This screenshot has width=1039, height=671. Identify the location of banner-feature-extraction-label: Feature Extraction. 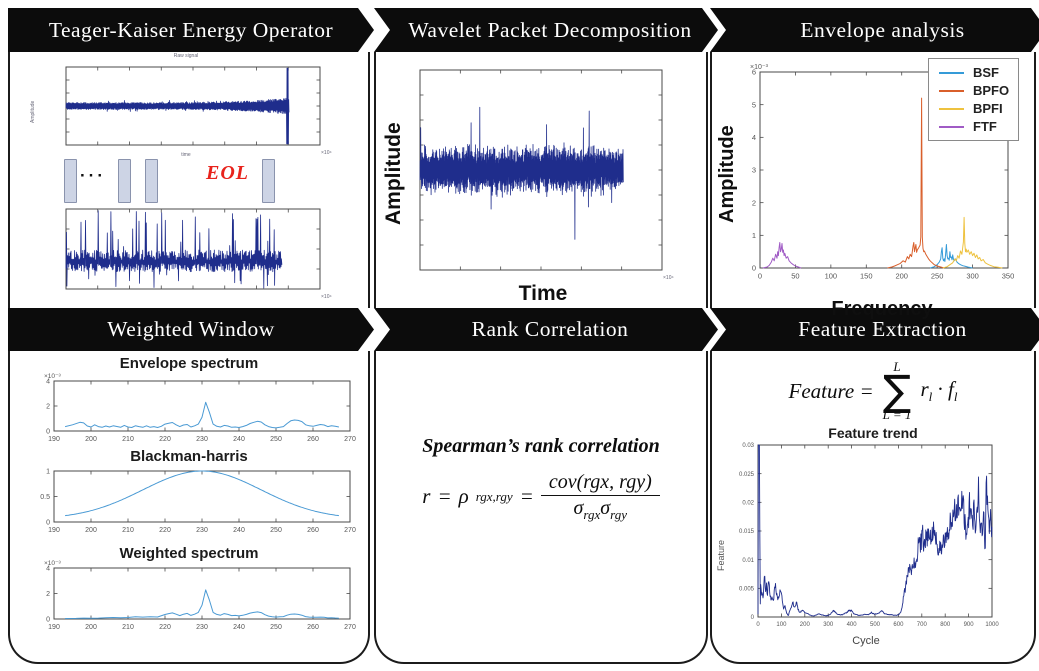
(882, 329).